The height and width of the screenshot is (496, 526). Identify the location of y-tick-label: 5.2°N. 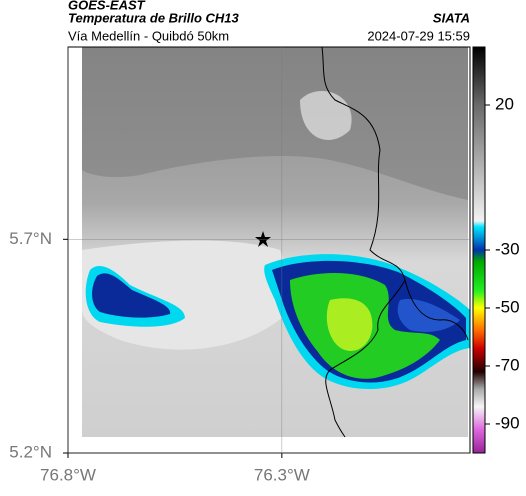
(30, 451).